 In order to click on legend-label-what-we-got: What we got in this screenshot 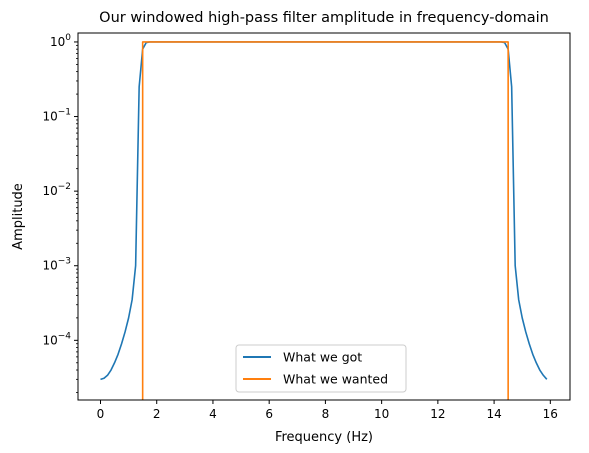, I will do `click(322, 357)`.